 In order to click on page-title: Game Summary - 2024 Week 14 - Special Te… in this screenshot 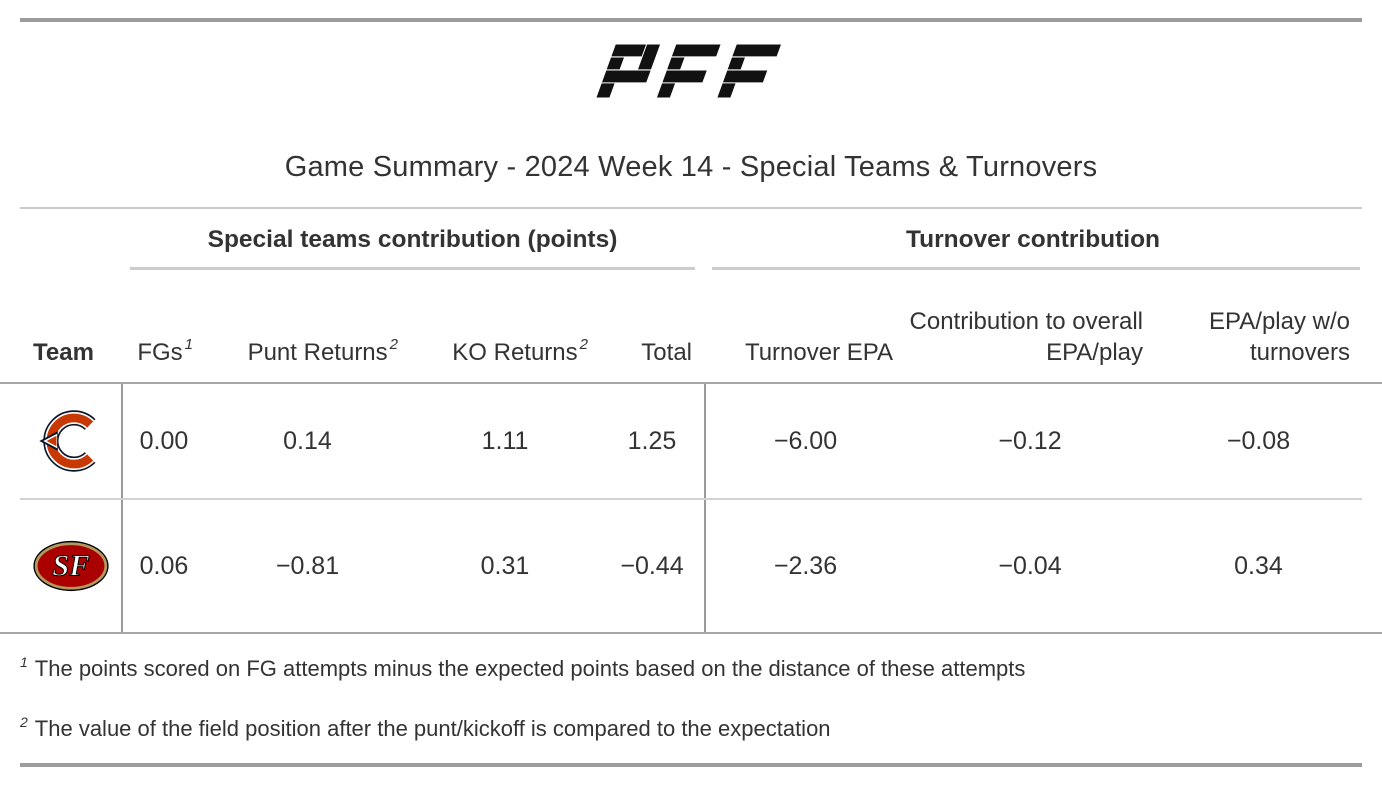, I will do `click(691, 167)`.